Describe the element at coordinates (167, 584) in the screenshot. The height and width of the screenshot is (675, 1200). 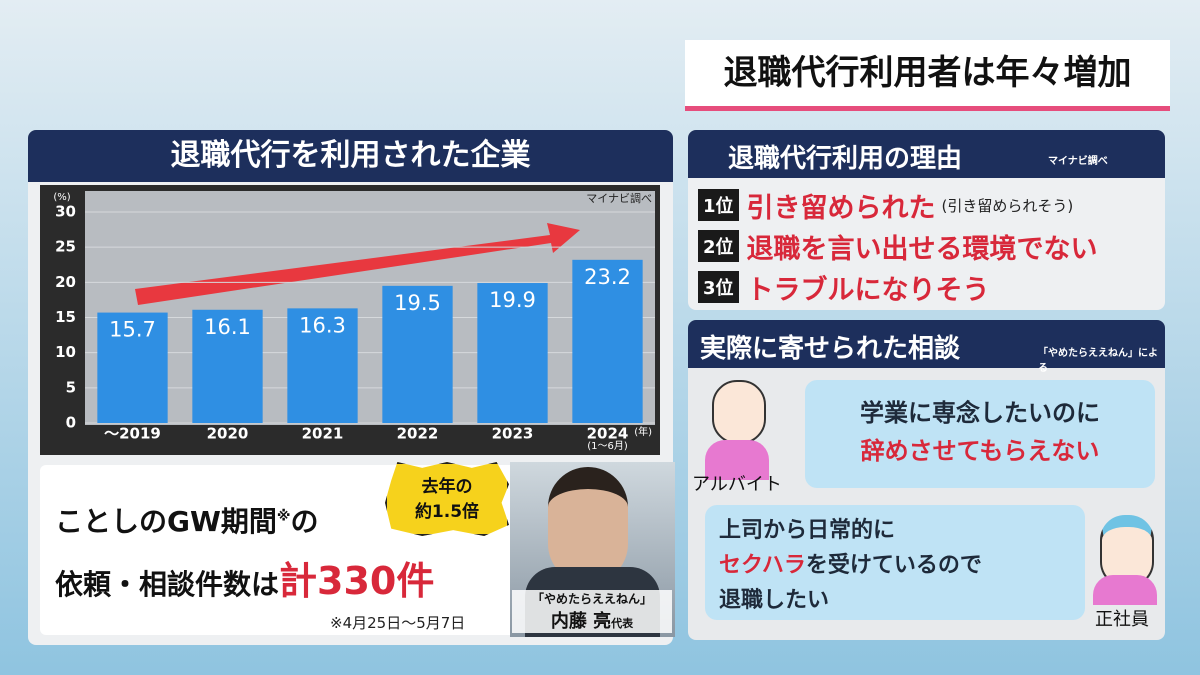
I see `text: 依頼・相談件数は` at that location.